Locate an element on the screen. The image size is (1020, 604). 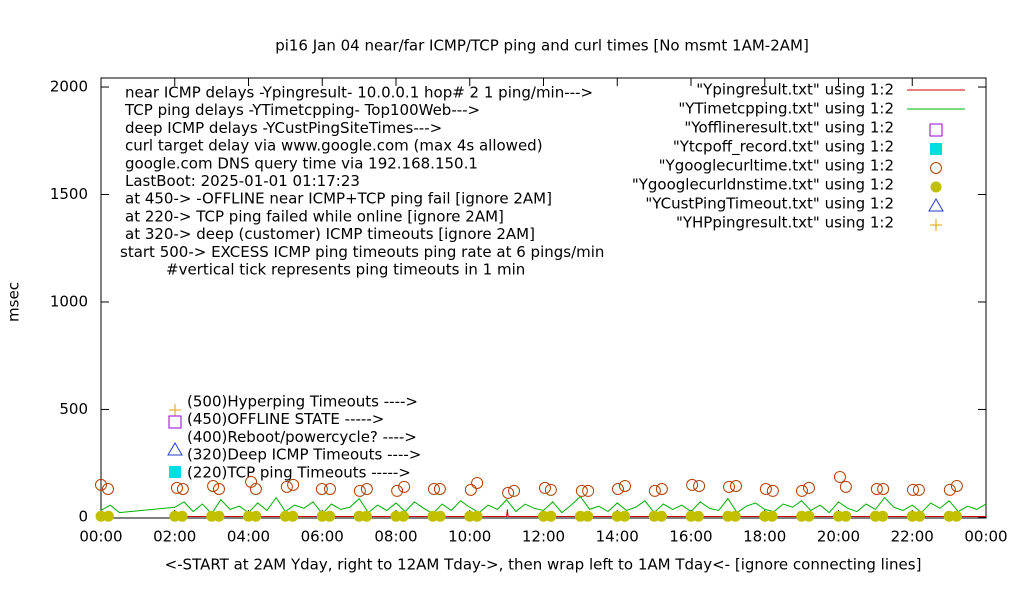
legend-label: "Yofflineresult.txt" using 1:2 is located at coordinates (789, 128).